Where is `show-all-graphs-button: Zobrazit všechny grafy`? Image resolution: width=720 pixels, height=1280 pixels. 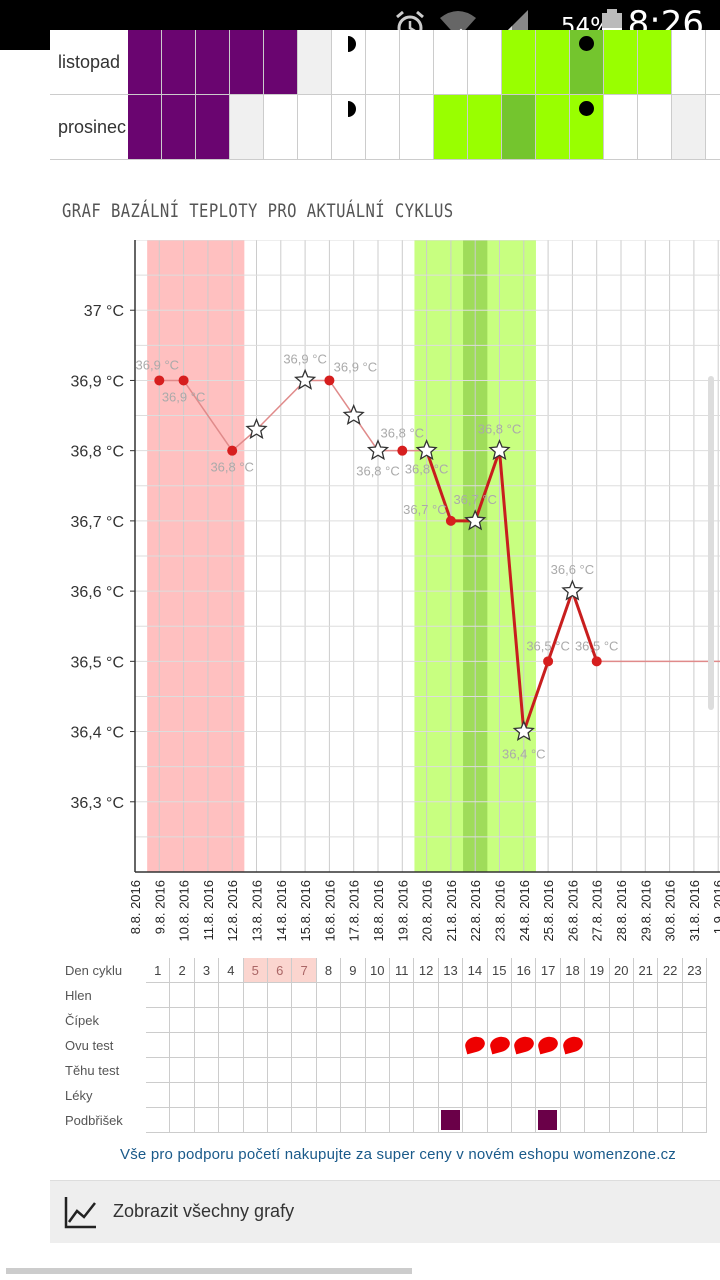
show-all-graphs-button: Zobrazit všechny grafy is located at coordinates (385, 1211).